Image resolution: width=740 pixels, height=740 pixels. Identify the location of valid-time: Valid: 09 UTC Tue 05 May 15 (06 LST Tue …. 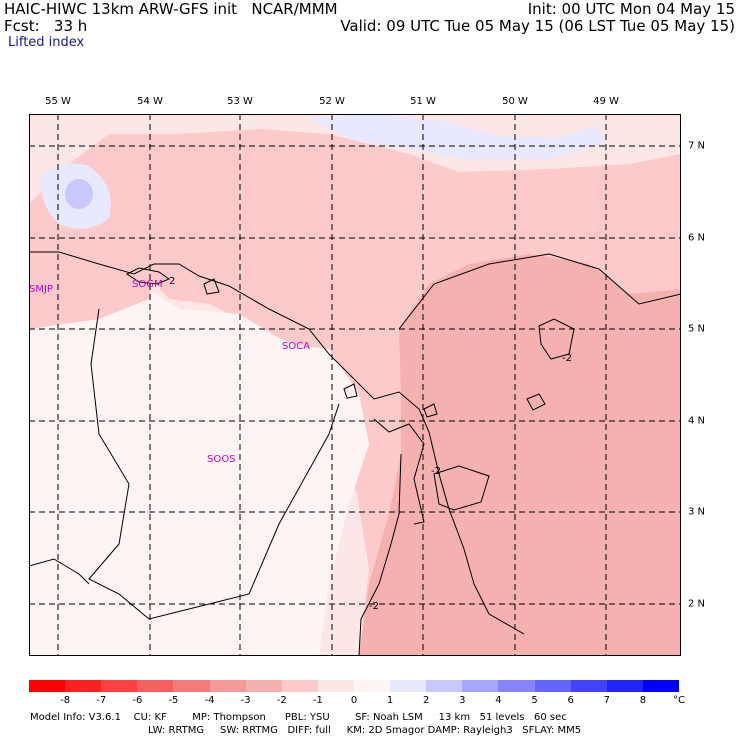
(537, 26).